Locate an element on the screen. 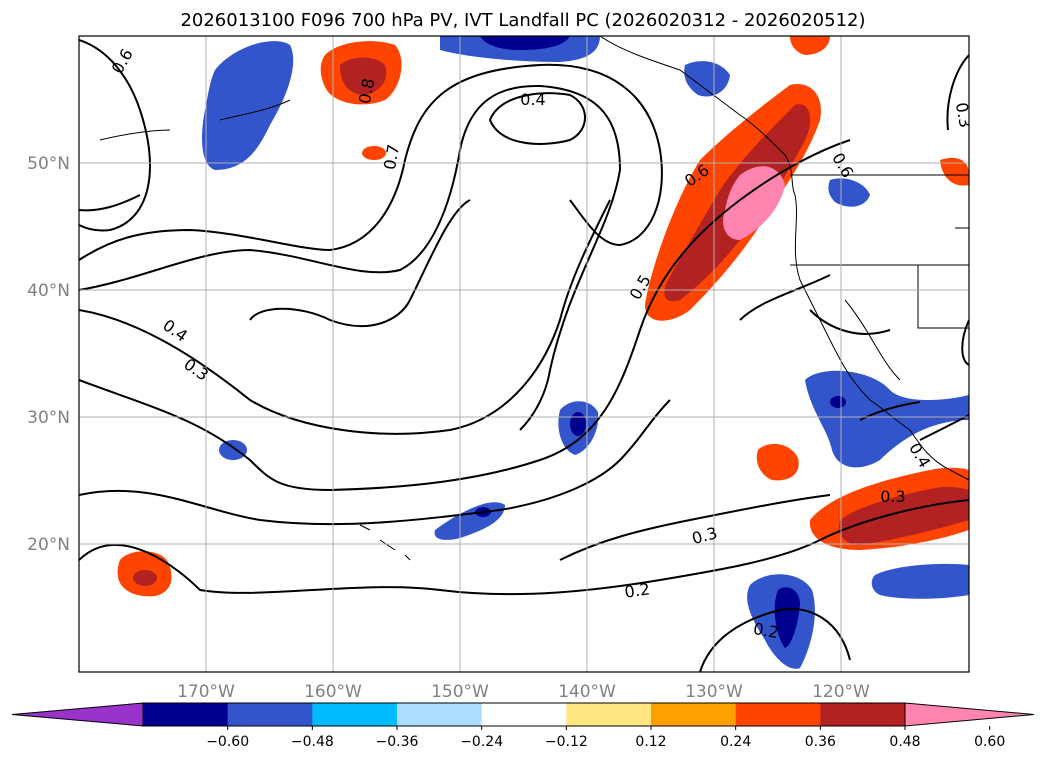  colorbar-tick-label: 0.36 is located at coordinates (820, 742).